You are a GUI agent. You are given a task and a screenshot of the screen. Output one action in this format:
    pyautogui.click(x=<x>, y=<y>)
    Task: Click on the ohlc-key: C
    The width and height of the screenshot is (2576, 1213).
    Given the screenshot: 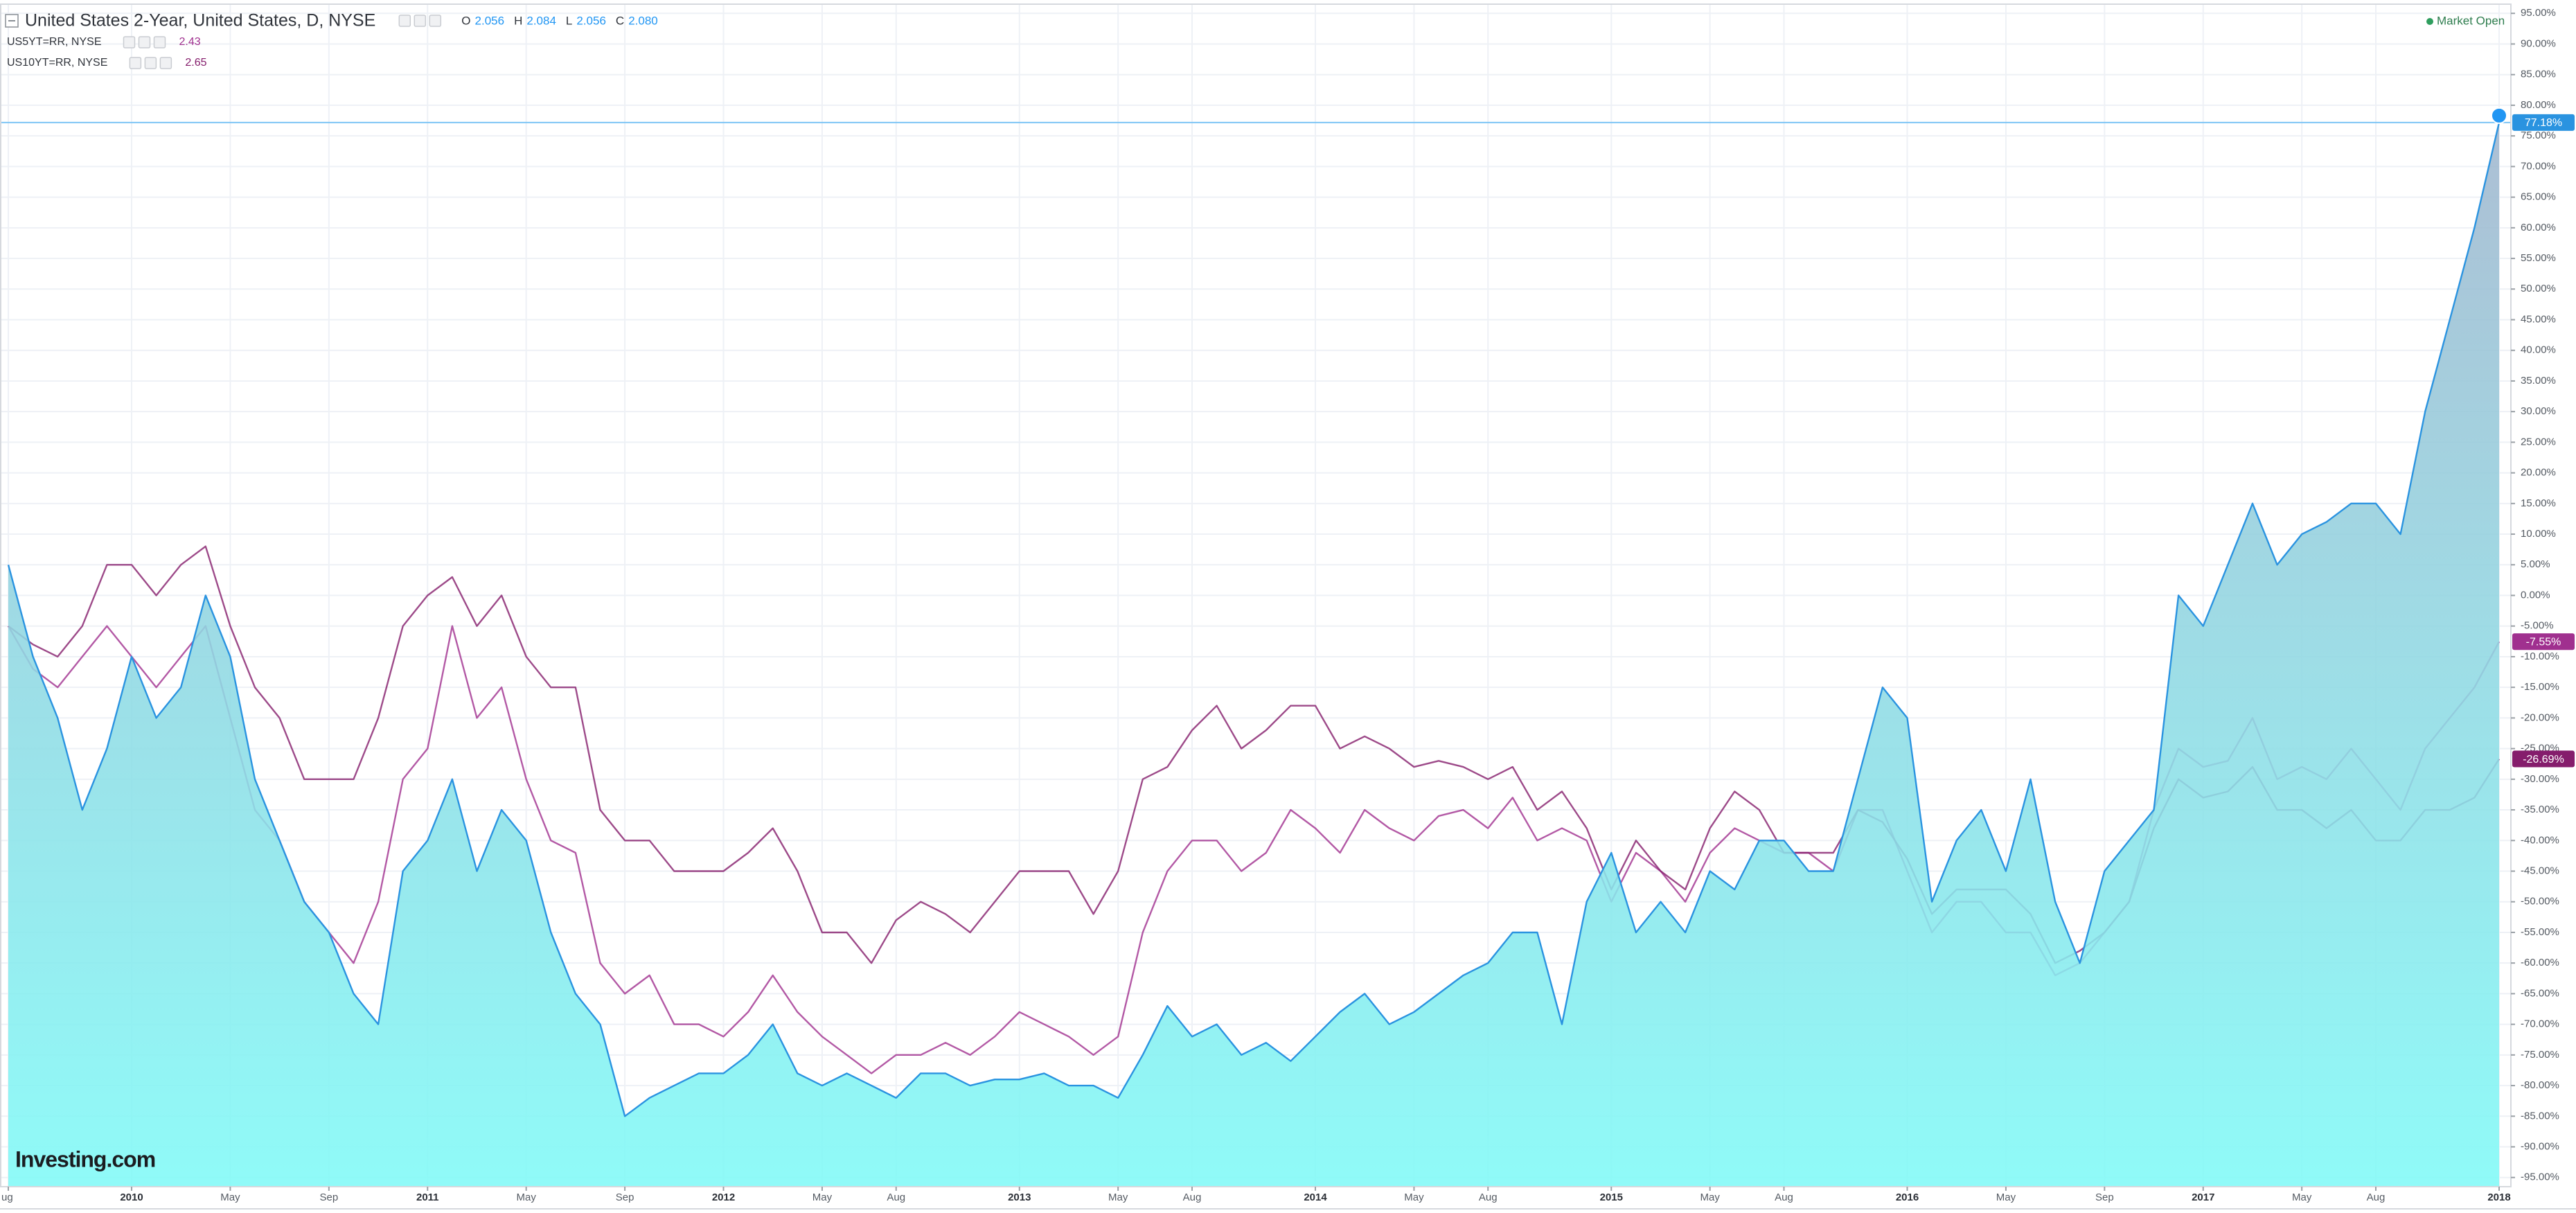 What is the action you would take?
    pyautogui.click(x=620, y=20)
    